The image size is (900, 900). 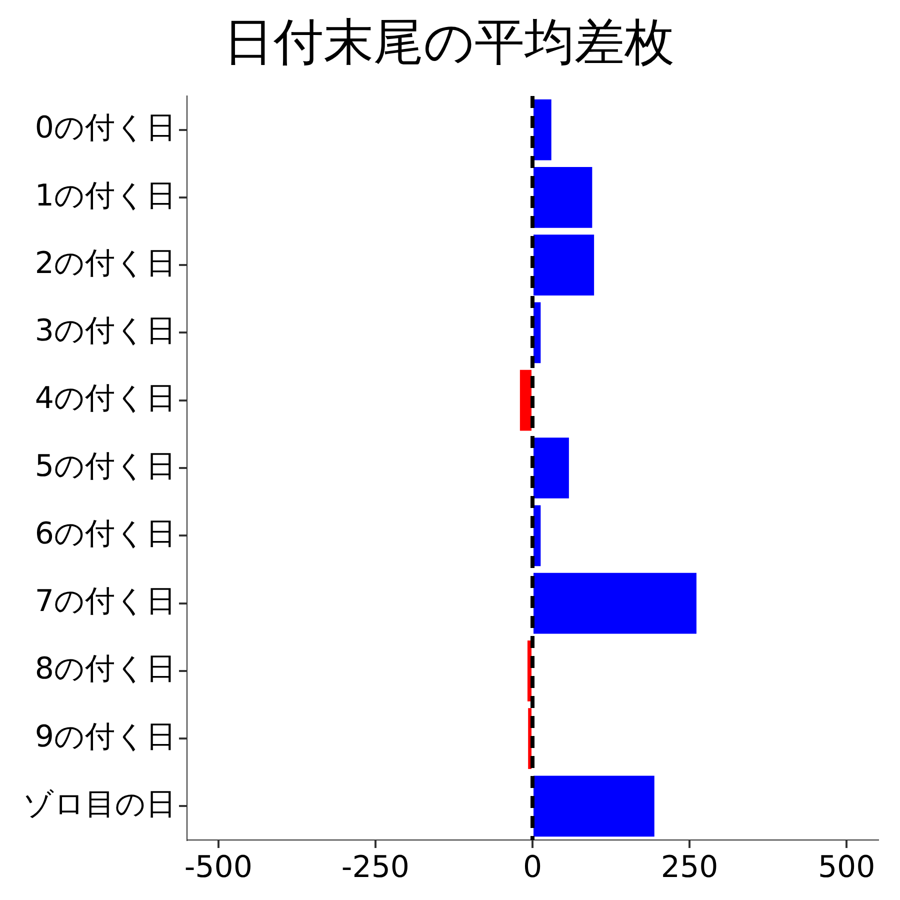 What do you see at coordinates (847, 867) in the screenshot?
I see `x-tick-label: 500` at bounding box center [847, 867].